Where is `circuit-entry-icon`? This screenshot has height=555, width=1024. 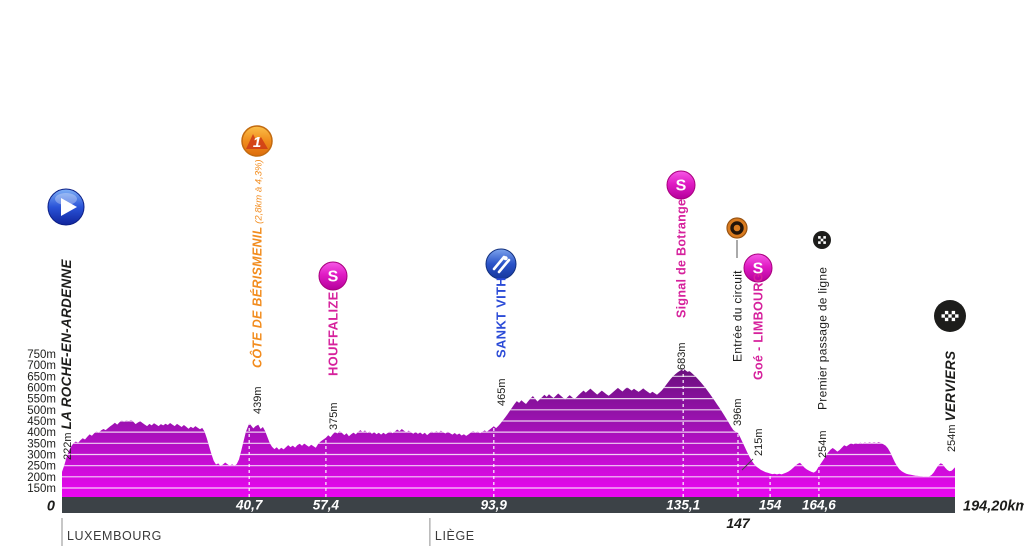 circuit-entry-icon is located at coordinates (737, 228).